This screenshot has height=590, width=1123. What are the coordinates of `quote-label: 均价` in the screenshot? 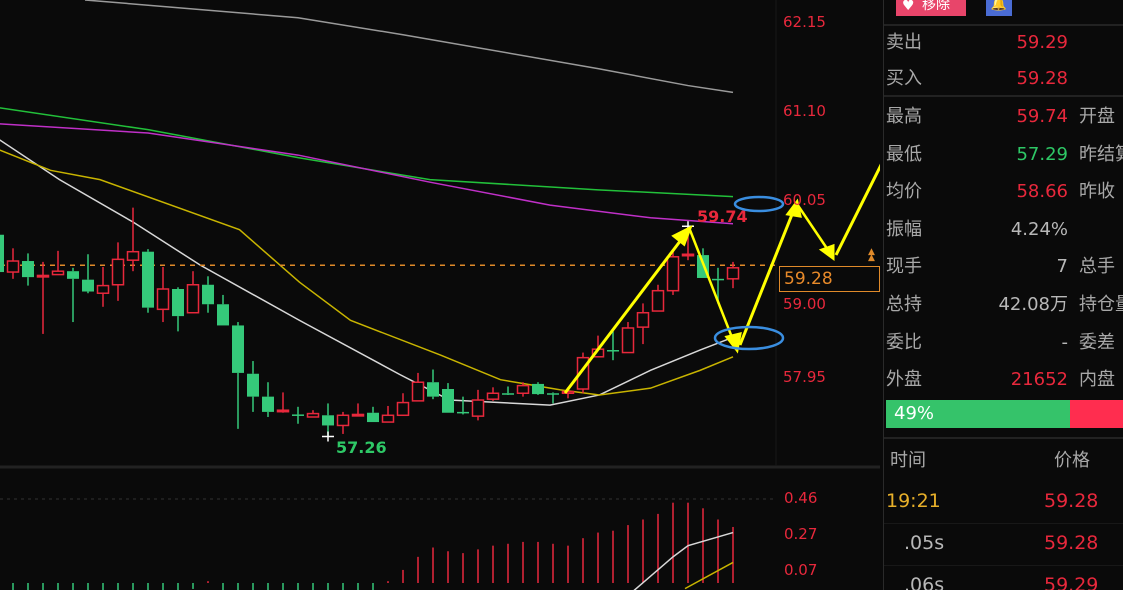 It's located at (904, 192).